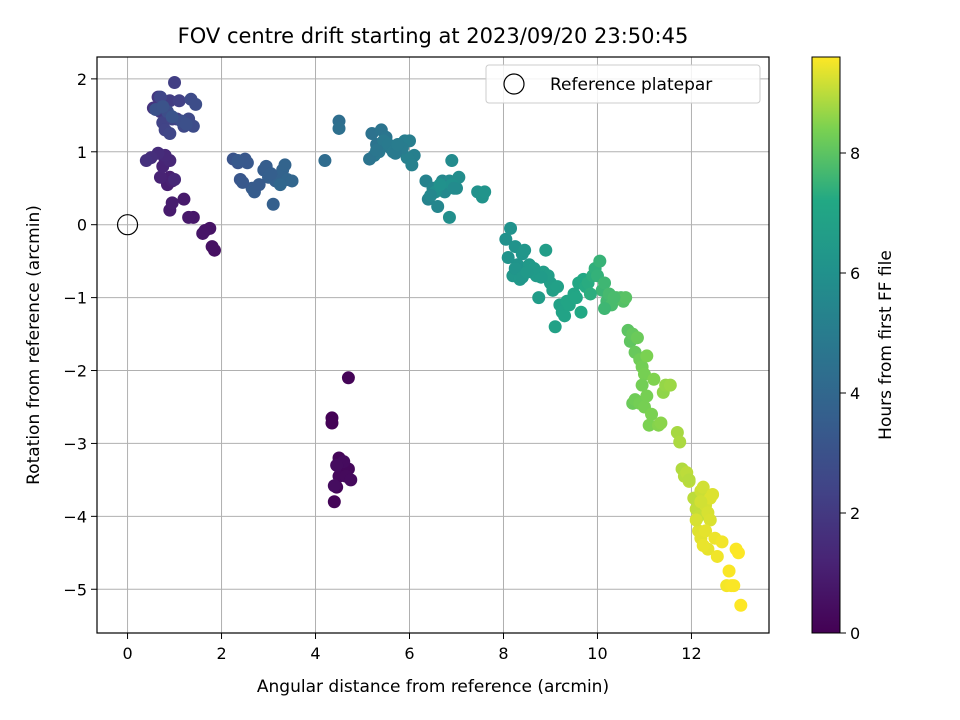 Image resolution: width=960 pixels, height=720 pixels. Describe the element at coordinates (75, 443) in the screenshot. I see `y-tick-label: −3` at that location.